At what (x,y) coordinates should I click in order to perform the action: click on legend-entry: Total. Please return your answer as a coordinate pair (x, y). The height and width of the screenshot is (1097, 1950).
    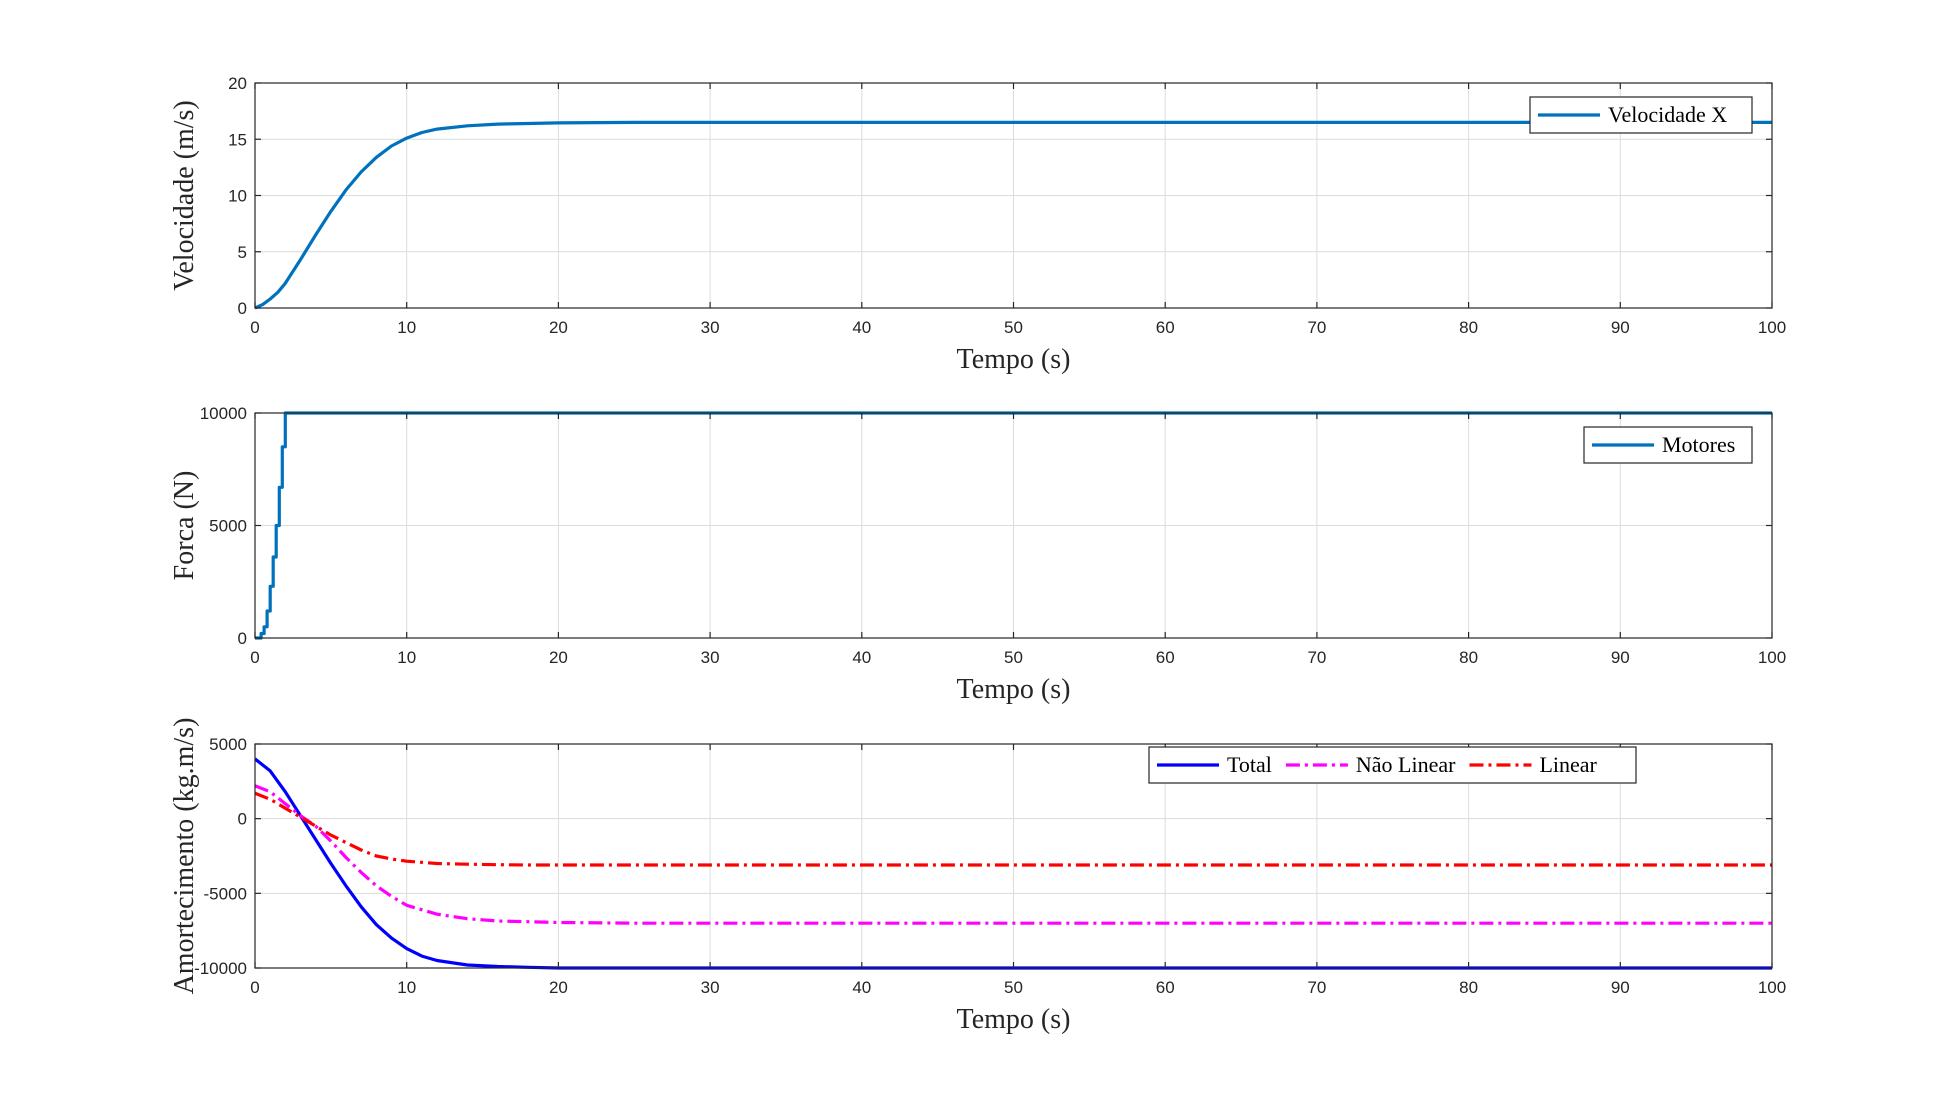
    Looking at the image, I should click on (1249, 764).